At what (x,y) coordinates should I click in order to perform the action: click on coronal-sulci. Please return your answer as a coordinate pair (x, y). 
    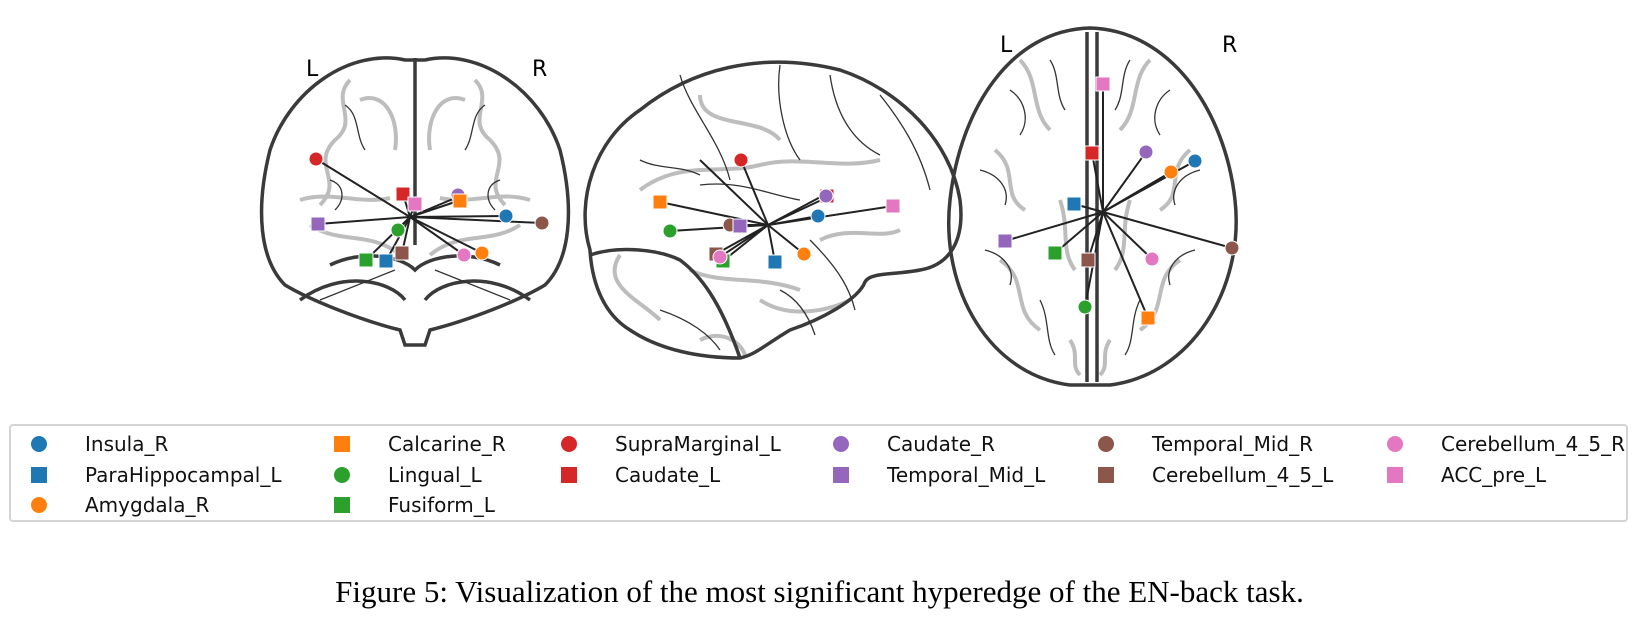
    Looking at the image, I should click on (415, 202).